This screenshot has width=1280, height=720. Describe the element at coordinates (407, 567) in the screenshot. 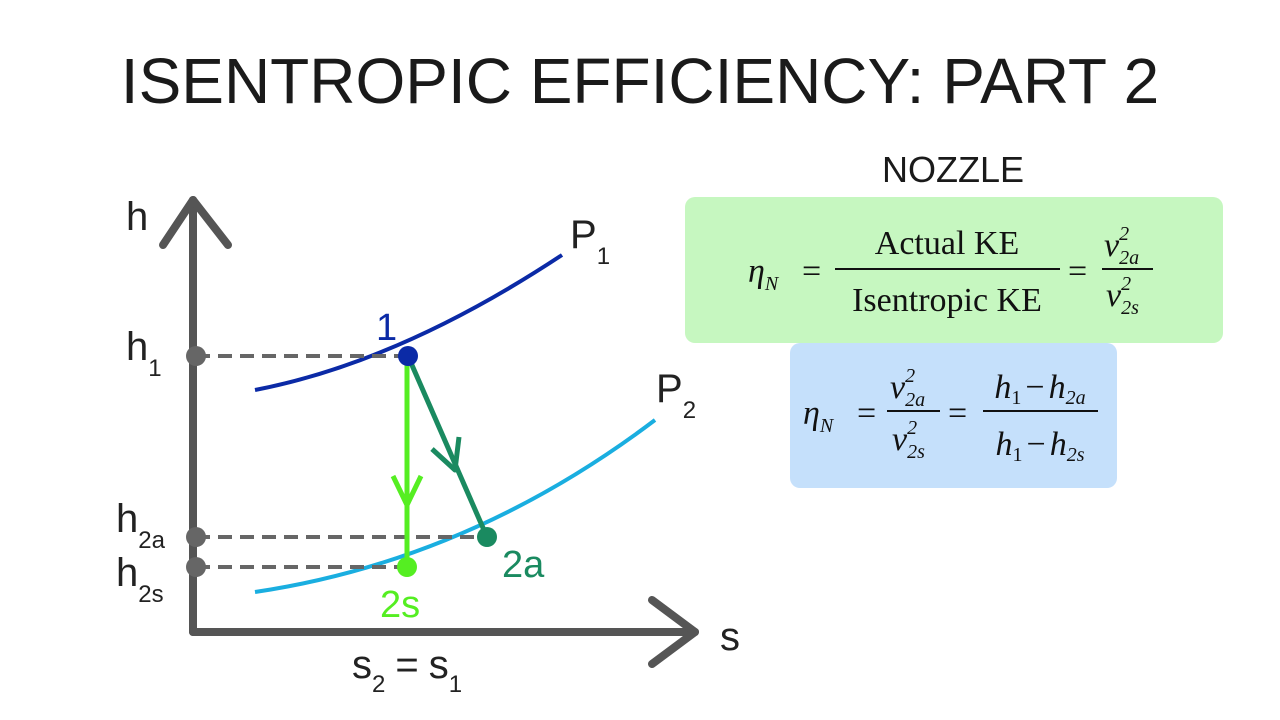

I see `state-2s` at that location.